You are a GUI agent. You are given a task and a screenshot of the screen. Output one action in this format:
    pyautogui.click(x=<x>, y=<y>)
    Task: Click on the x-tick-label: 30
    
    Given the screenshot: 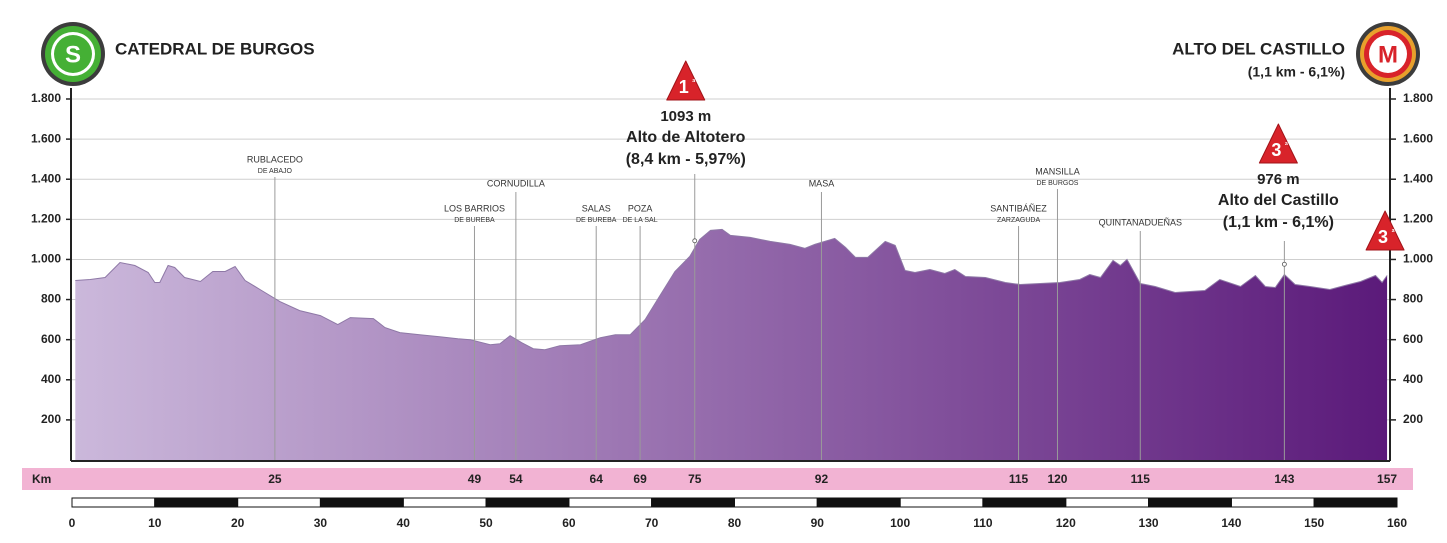 What is the action you would take?
    pyautogui.click(x=321, y=523)
    